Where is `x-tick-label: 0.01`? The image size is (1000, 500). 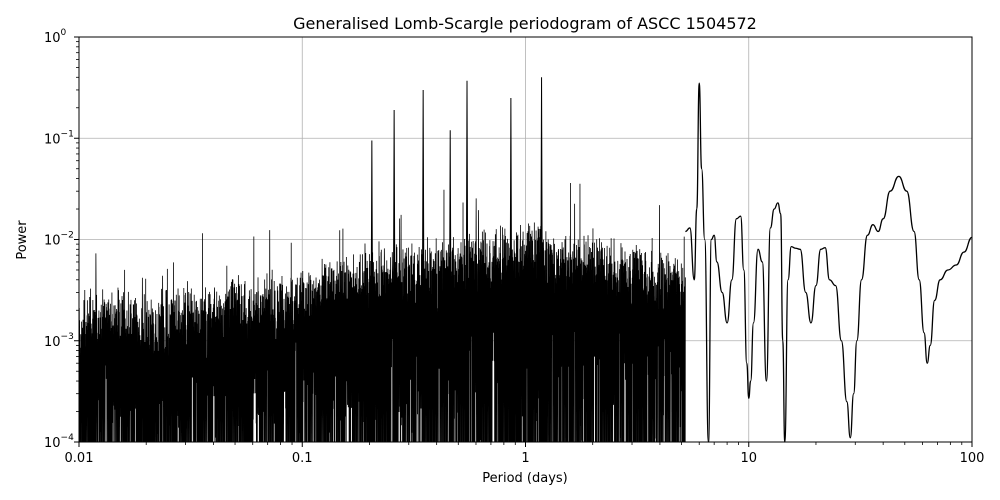
x-tick-label: 0.01 is located at coordinates (79, 458).